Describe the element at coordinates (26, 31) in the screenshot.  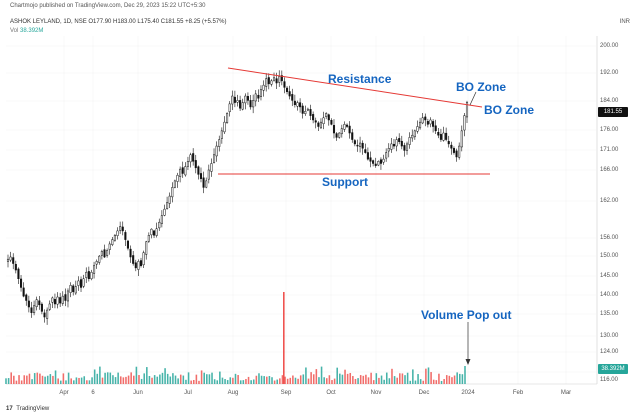
I see `volume-readout: Vol 38.392M` at that location.